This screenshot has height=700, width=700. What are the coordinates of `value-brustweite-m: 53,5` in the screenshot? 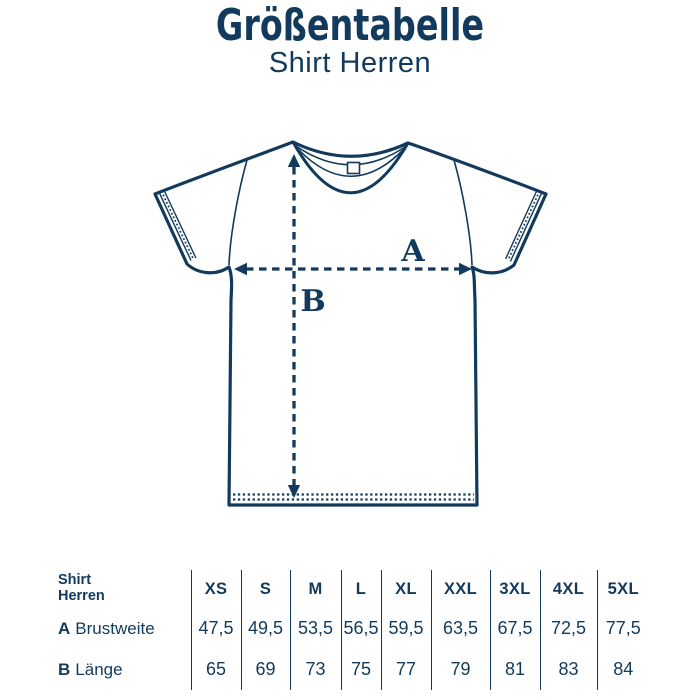 It's located at (315, 628).